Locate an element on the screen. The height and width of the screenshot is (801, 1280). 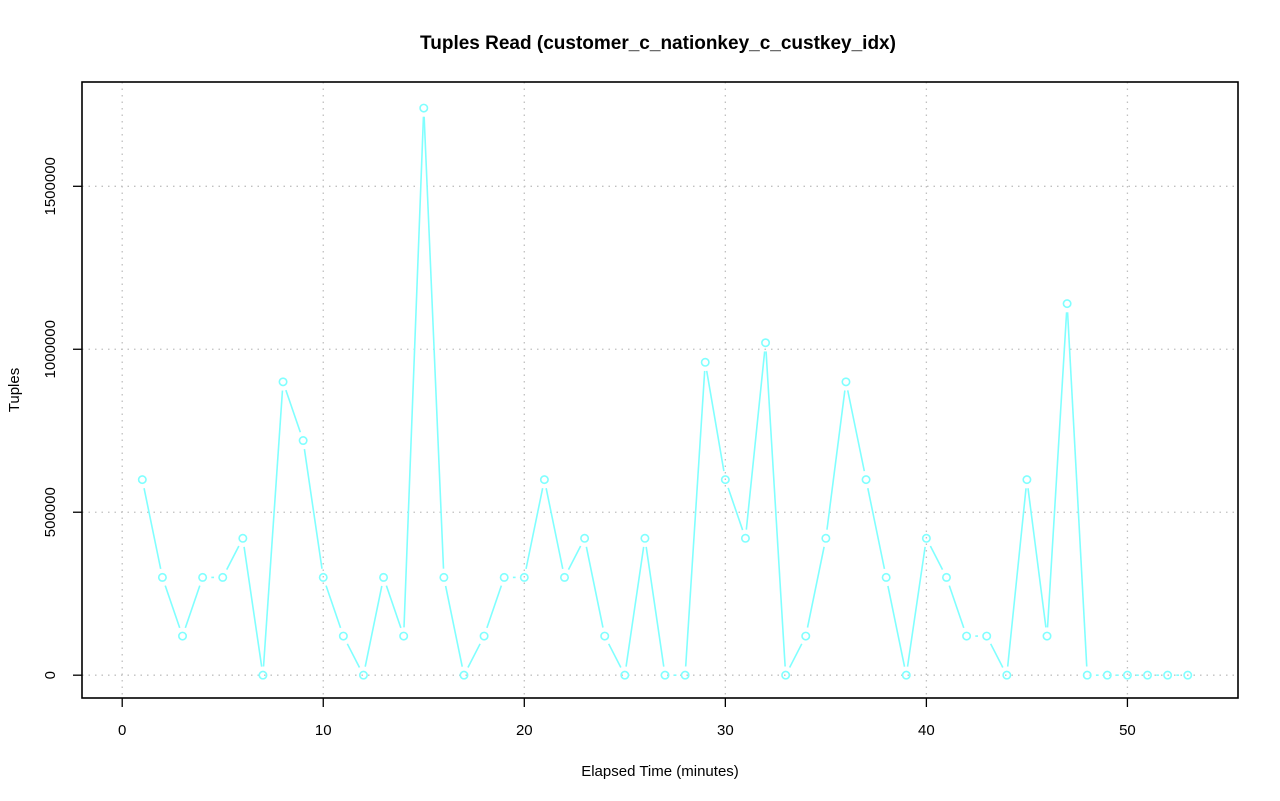
y-tick-label: 0 is located at coordinates (50, 675).